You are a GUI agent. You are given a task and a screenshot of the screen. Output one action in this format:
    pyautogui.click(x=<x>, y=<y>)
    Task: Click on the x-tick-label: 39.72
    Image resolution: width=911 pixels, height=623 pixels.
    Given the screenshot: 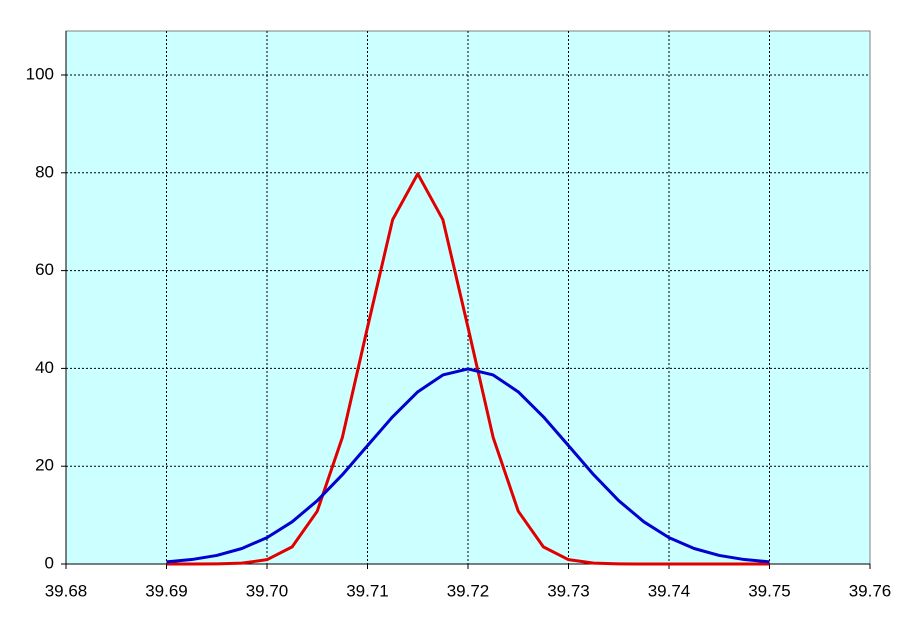 What is the action you would take?
    pyautogui.click(x=468, y=590)
    